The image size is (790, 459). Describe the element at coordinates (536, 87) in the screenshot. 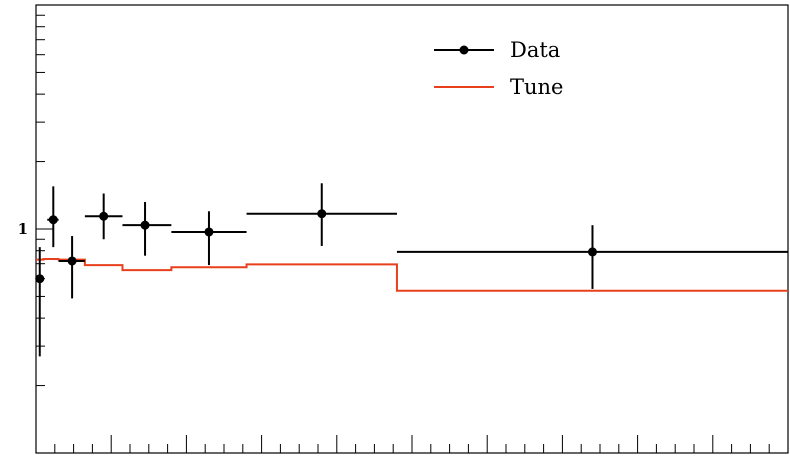

I see `legend-tune-label: Tune` at that location.